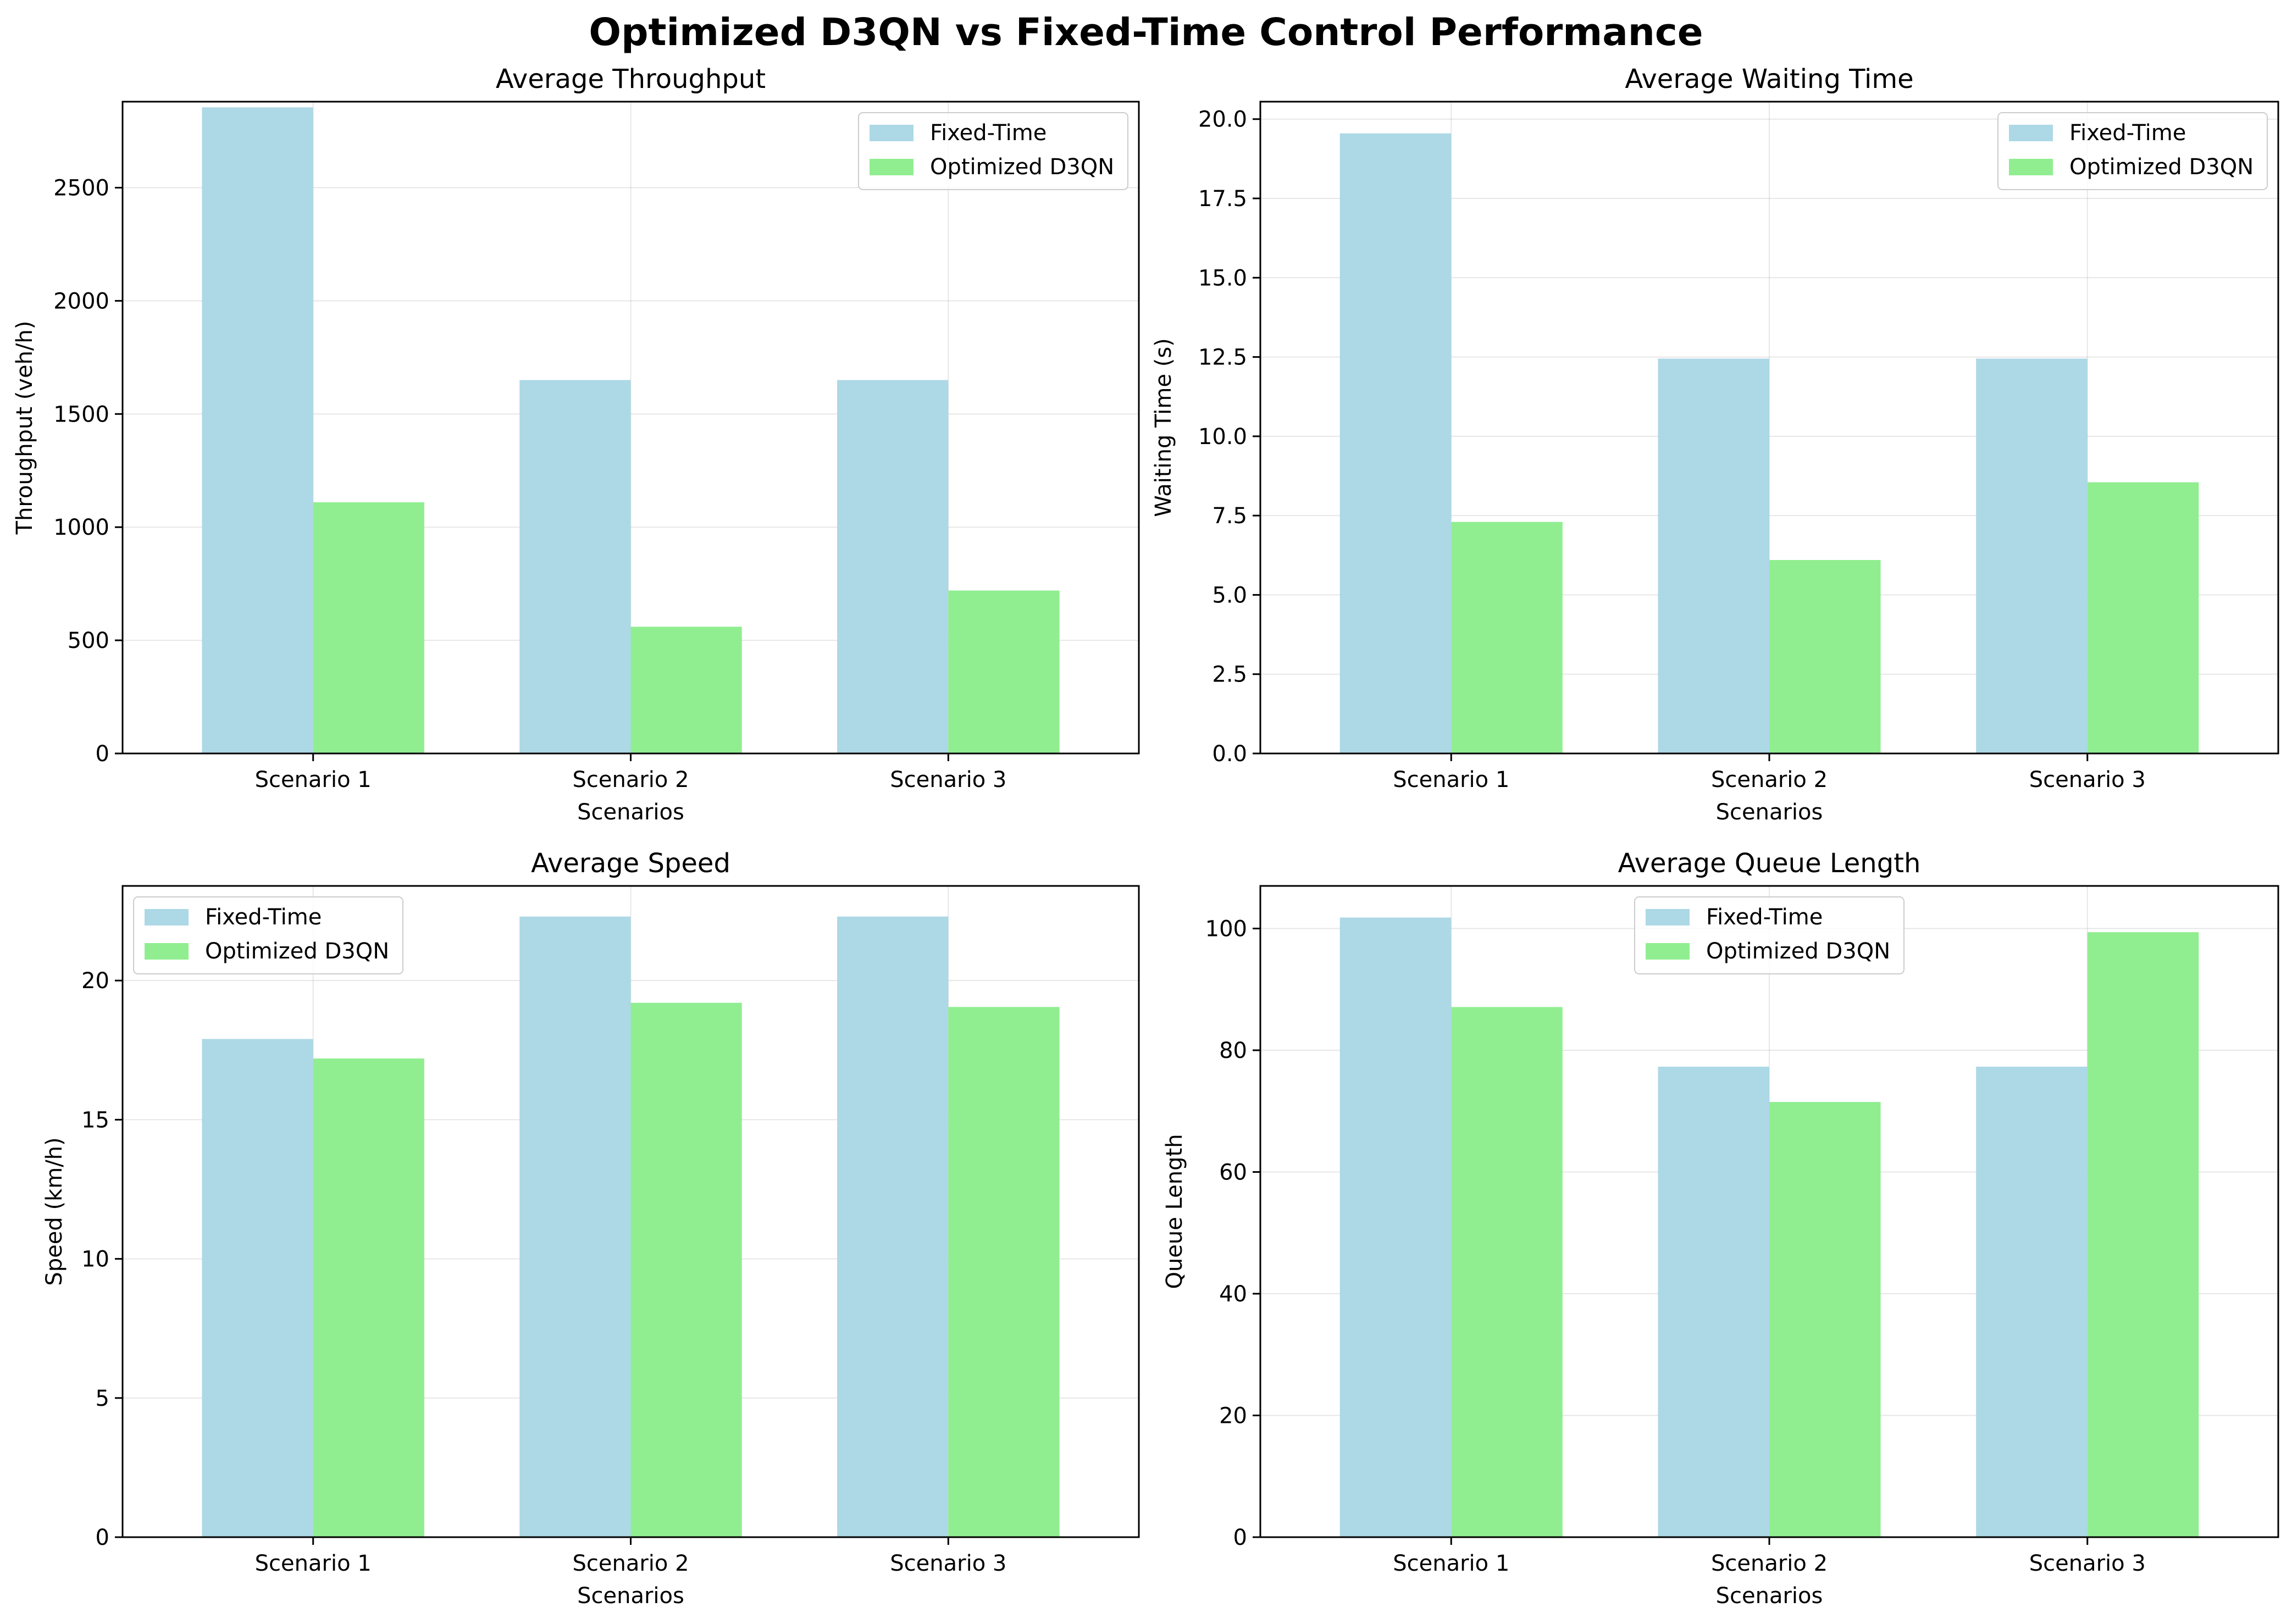 This screenshot has width=2292, height=1624. Describe the element at coordinates (1226, 929) in the screenshot. I see `y-tick-label: 100` at that location.